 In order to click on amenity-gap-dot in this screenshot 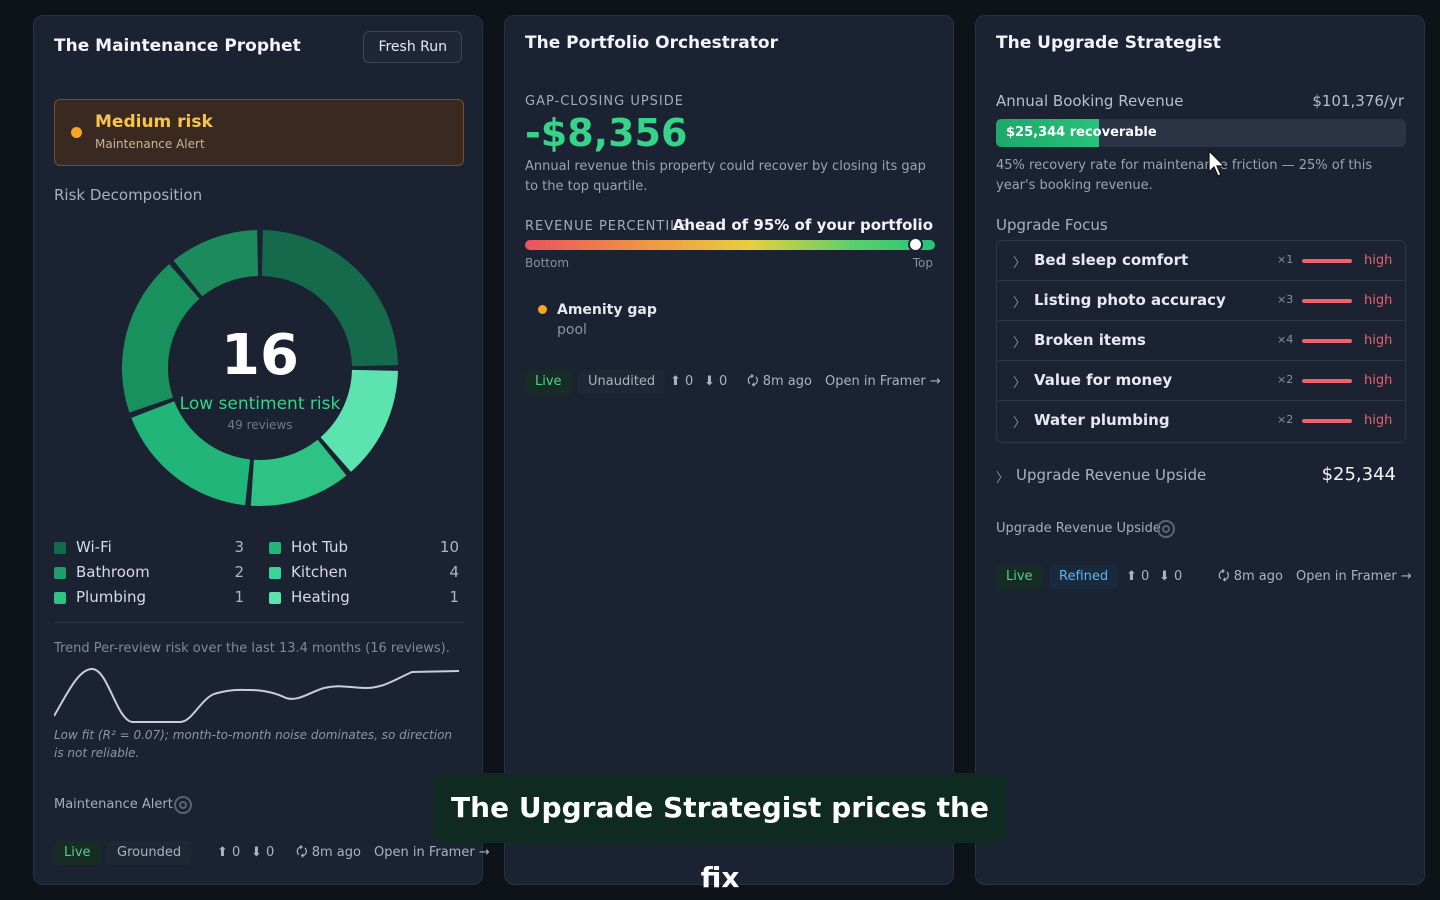, I will do `click(542, 309)`.